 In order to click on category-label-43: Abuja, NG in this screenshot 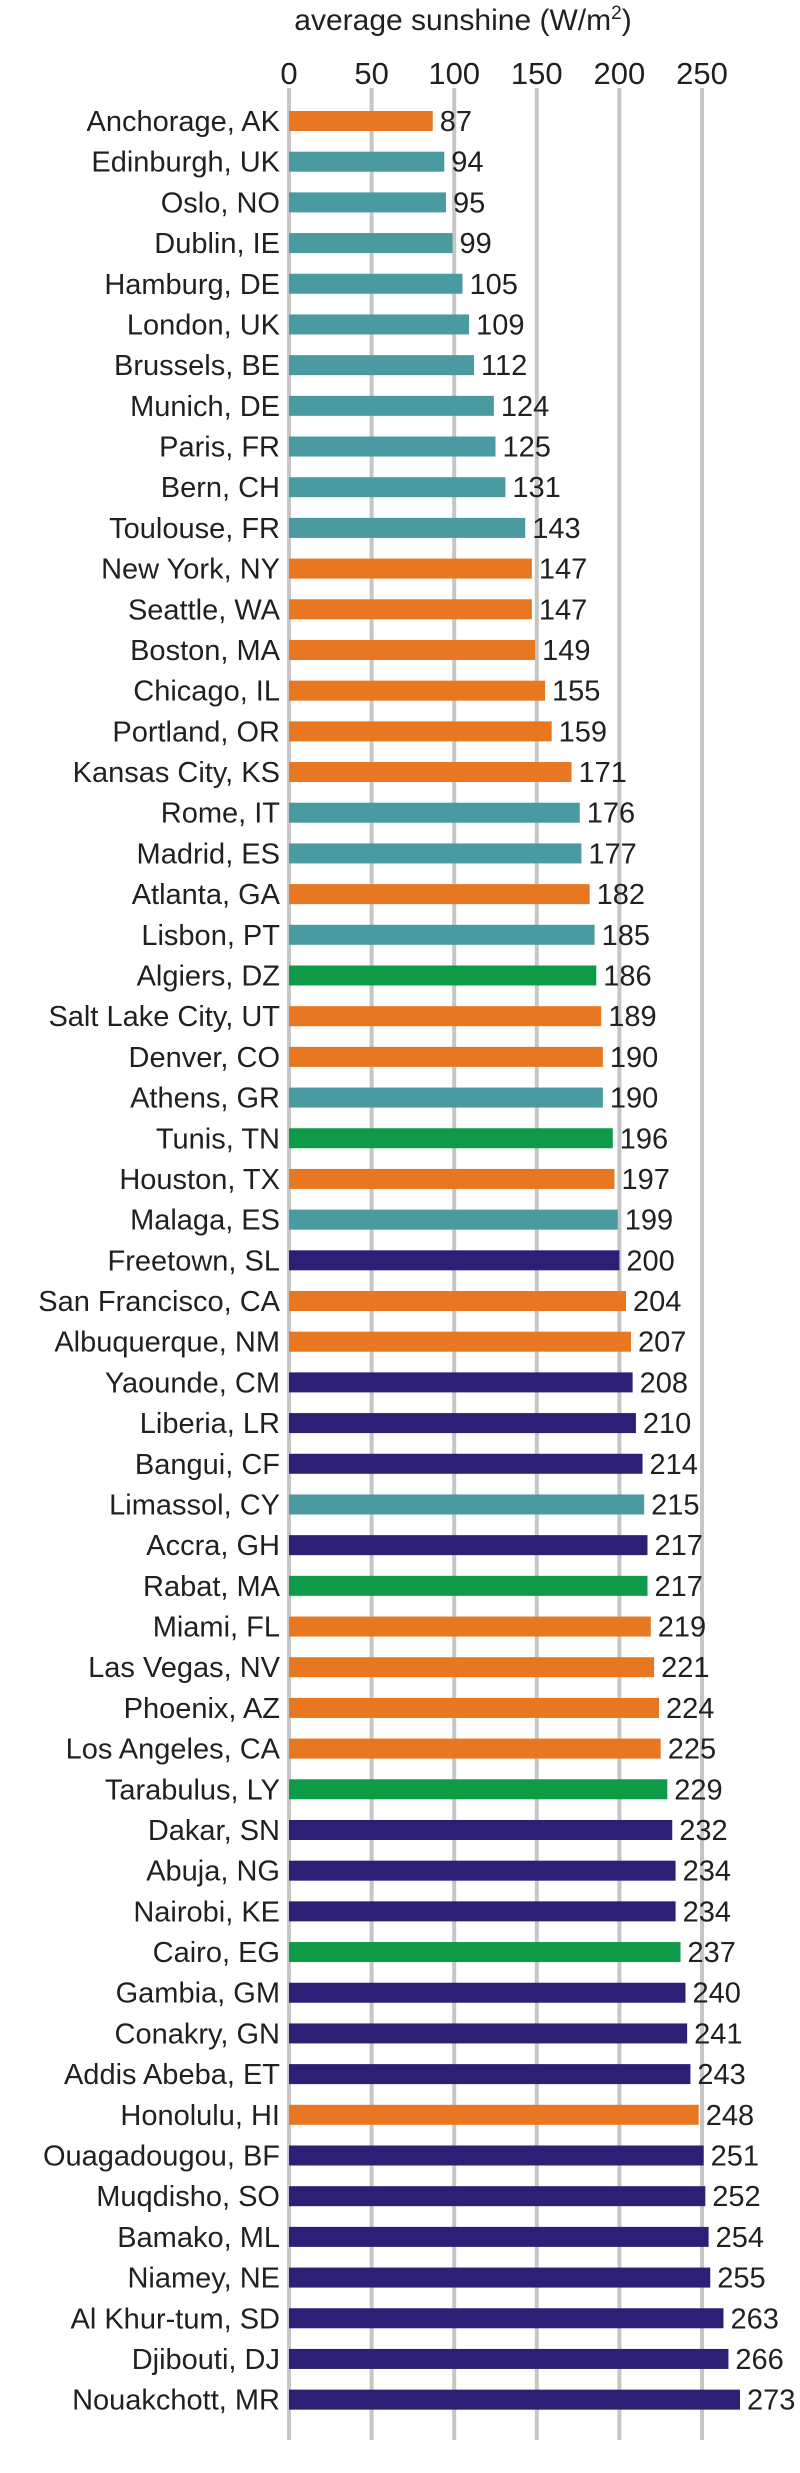, I will do `click(213, 1872)`.